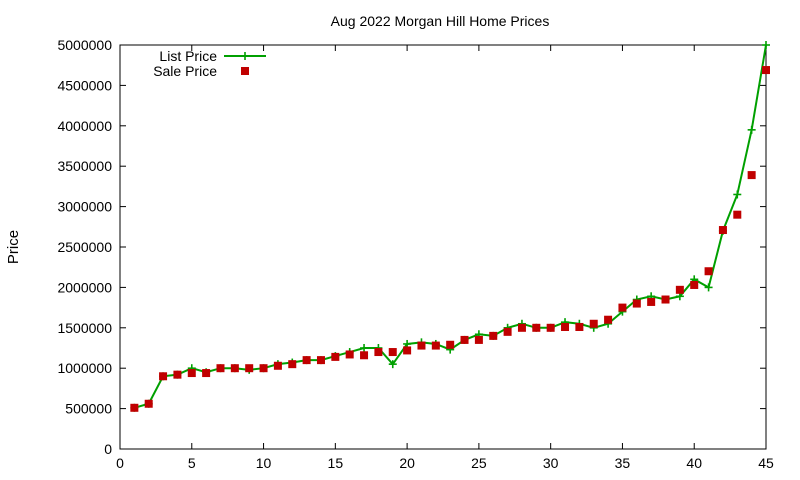 Image resolution: width=800 pixels, height=480 pixels. I want to click on y-tick-label: 4000000, so click(84, 126).